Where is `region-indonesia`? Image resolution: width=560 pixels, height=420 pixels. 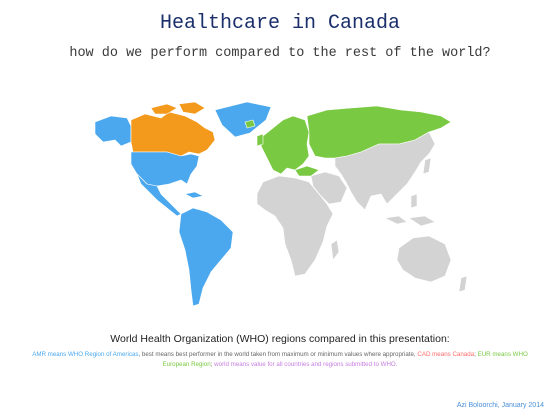 region-indonesia is located at coordinates (396, 220).